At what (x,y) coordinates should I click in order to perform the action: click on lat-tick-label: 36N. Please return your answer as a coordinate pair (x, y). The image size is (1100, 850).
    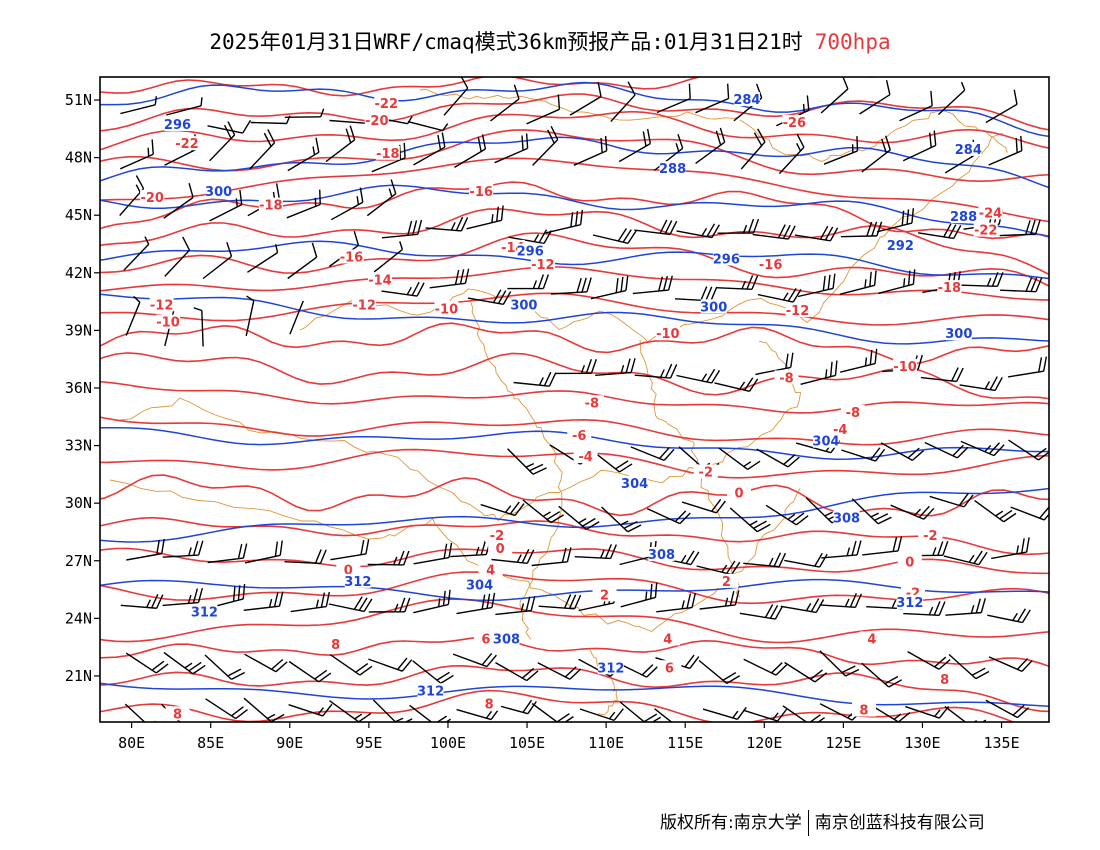
    Looking at the image, I should click on (78, 388).